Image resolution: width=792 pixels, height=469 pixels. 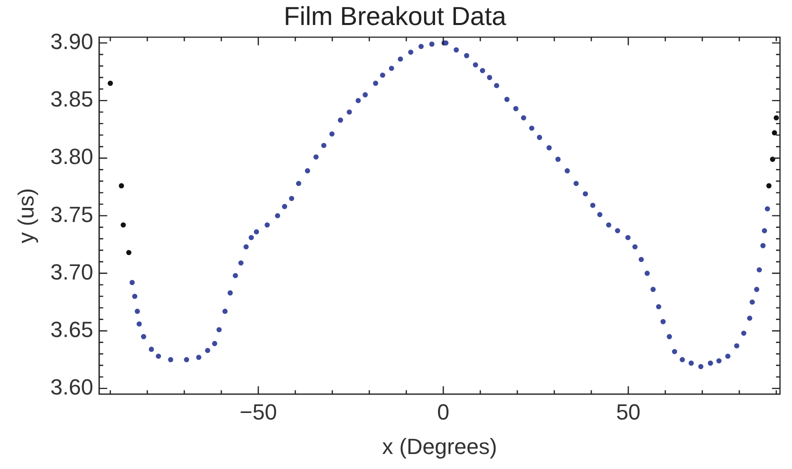 I want to click on chart-title: Film Breakout Data, so click(x=395, y=15).